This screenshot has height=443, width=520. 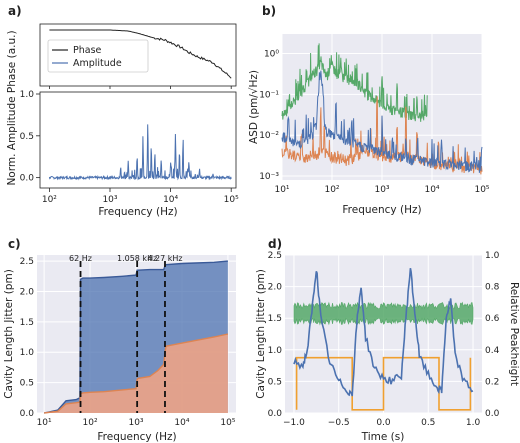 I want to click on panel-d-xtick-label: 0.5, so click(x=428, y=423).